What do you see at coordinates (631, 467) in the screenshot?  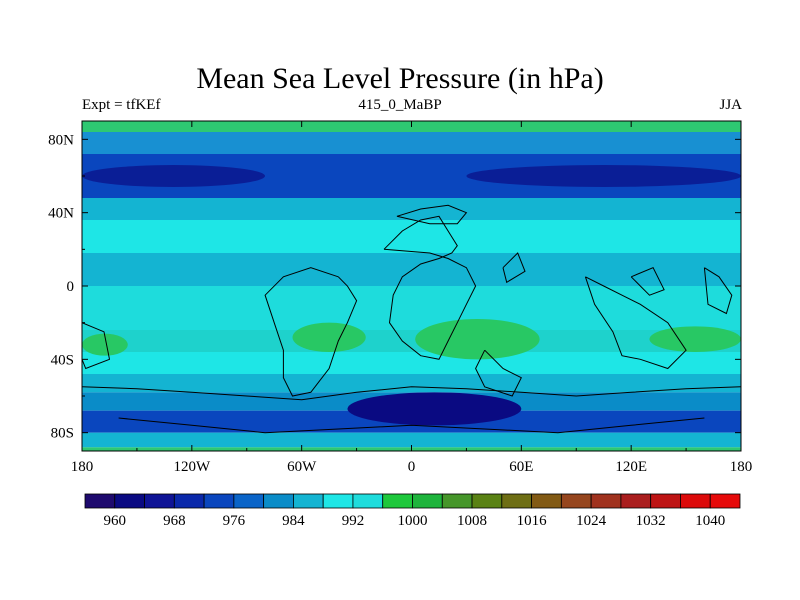 I see `x-tick-label: 120E` at bounding box center [631, 467].